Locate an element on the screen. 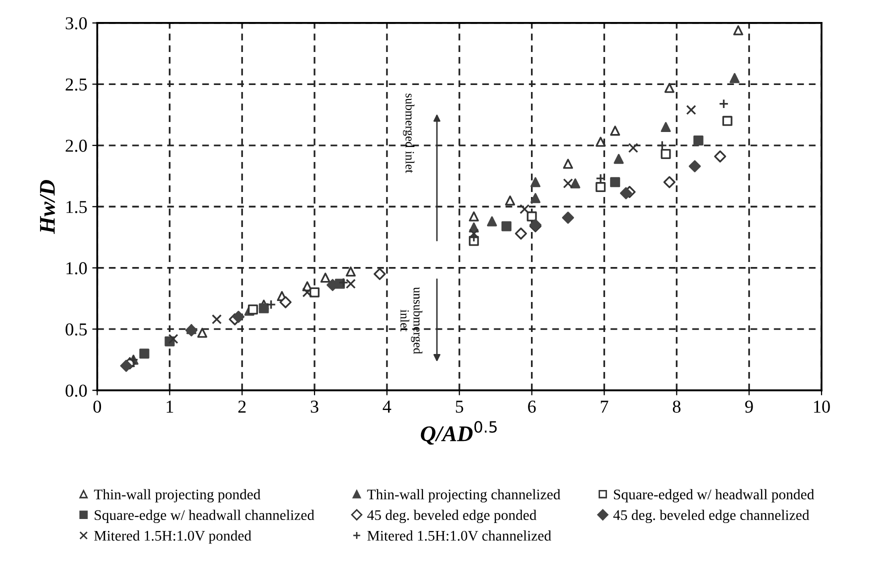 This screenshot has height=574, width=892. x-tick-label: 7 is located at coordinates (604, 406).